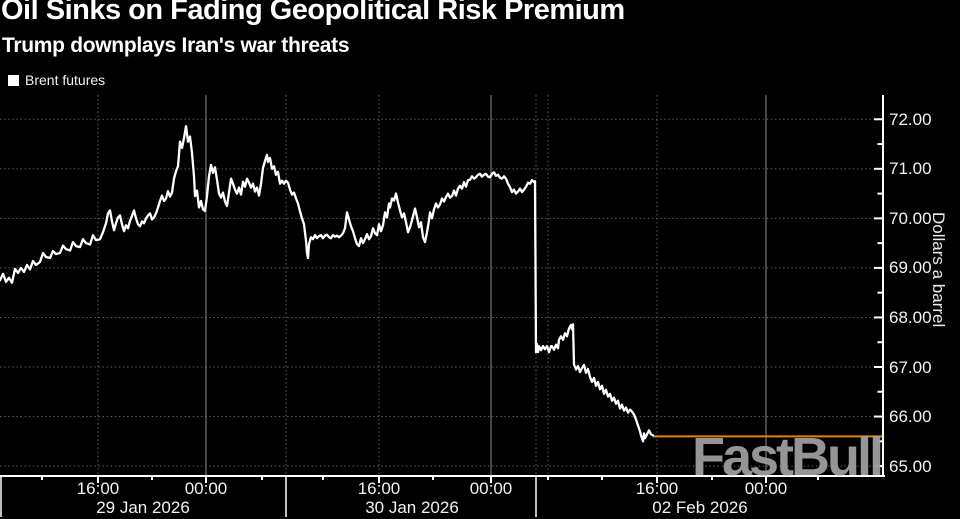 Image resolution: width=960 pixels, height=519 pixels. I want to click on y-axis-label: 67.00, so click(910, 367).